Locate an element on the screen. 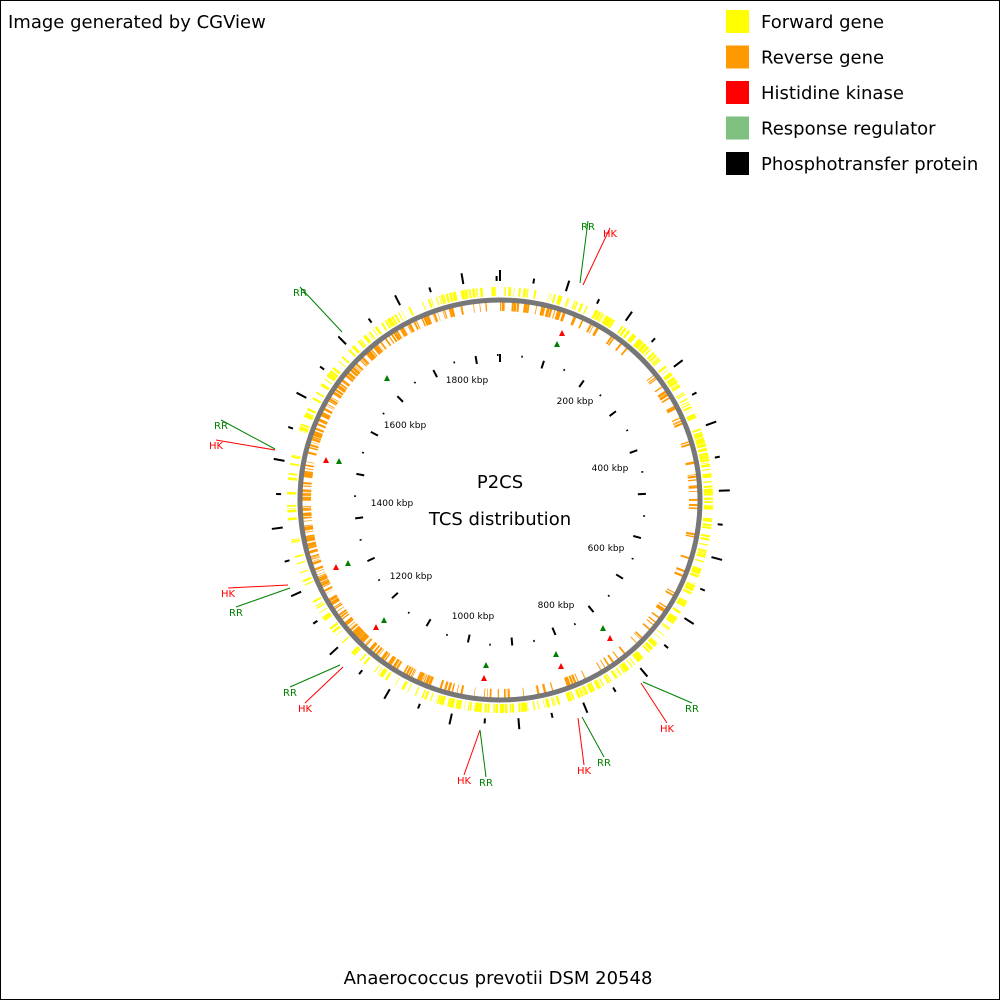 The width and height of the screenshot is (1000, 1000). feature-leader is located at coordinates (584, 252).